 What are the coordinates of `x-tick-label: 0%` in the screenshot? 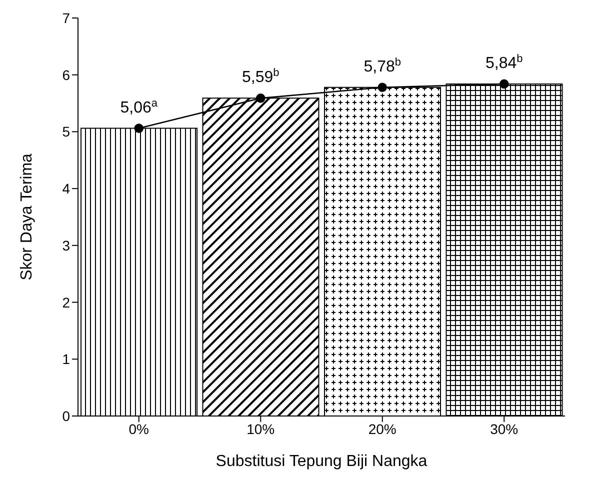 It's located at (138, 428).